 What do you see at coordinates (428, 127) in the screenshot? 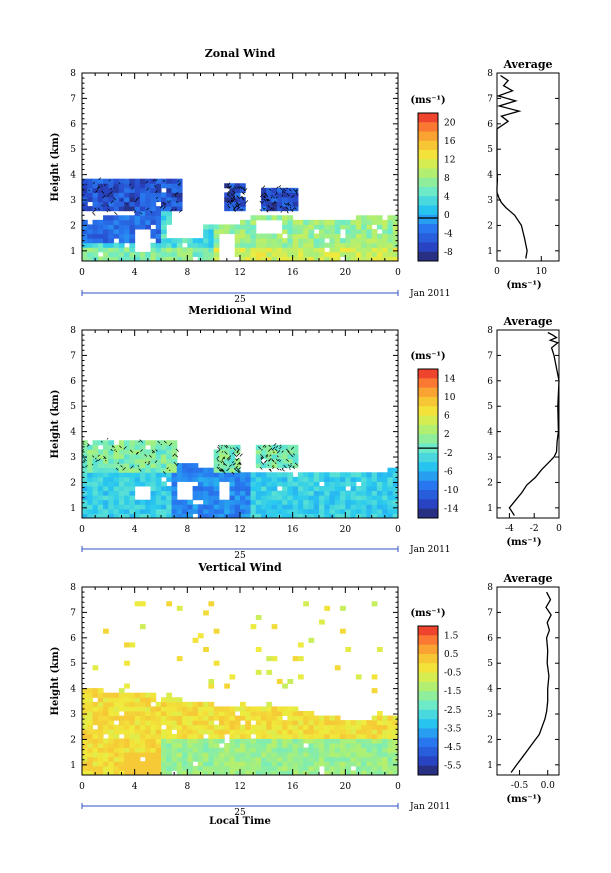
I see `colorbar-swatch` at bounding box center [428, 127].